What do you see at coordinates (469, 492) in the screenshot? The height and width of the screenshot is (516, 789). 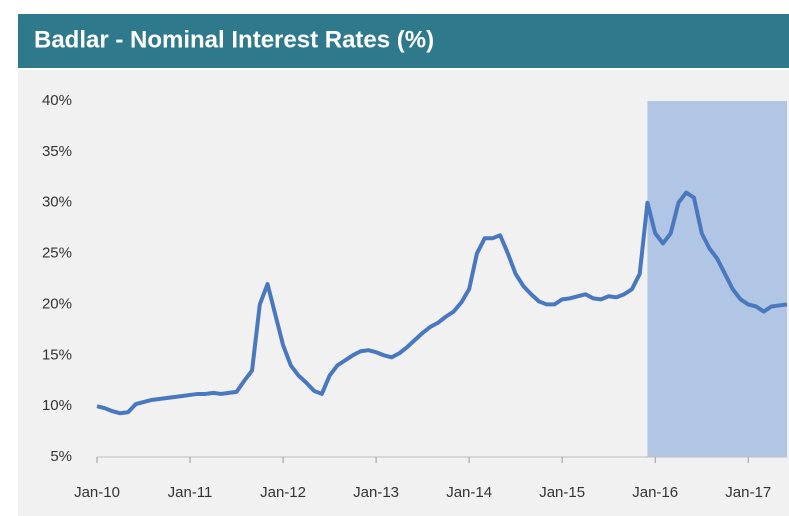 I see `x-tick-label: Jan-14` at bounding box center [469, 492].